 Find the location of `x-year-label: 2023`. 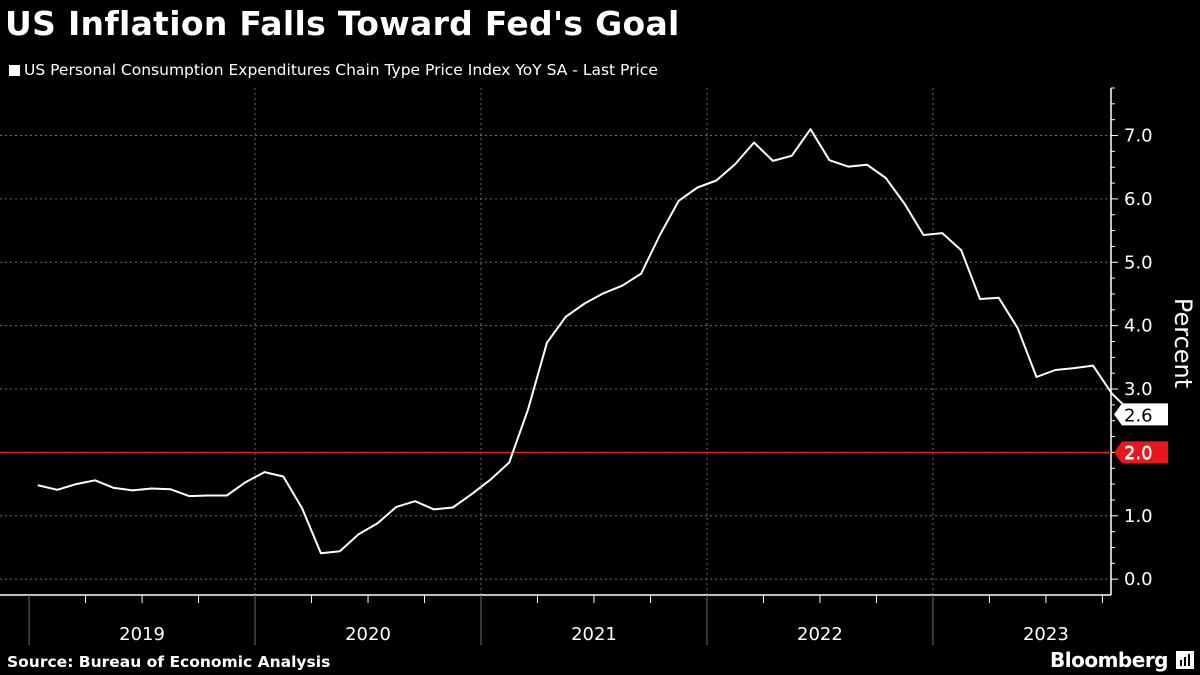

x-year-label: 2023 is located at coordinates (1046, 634).